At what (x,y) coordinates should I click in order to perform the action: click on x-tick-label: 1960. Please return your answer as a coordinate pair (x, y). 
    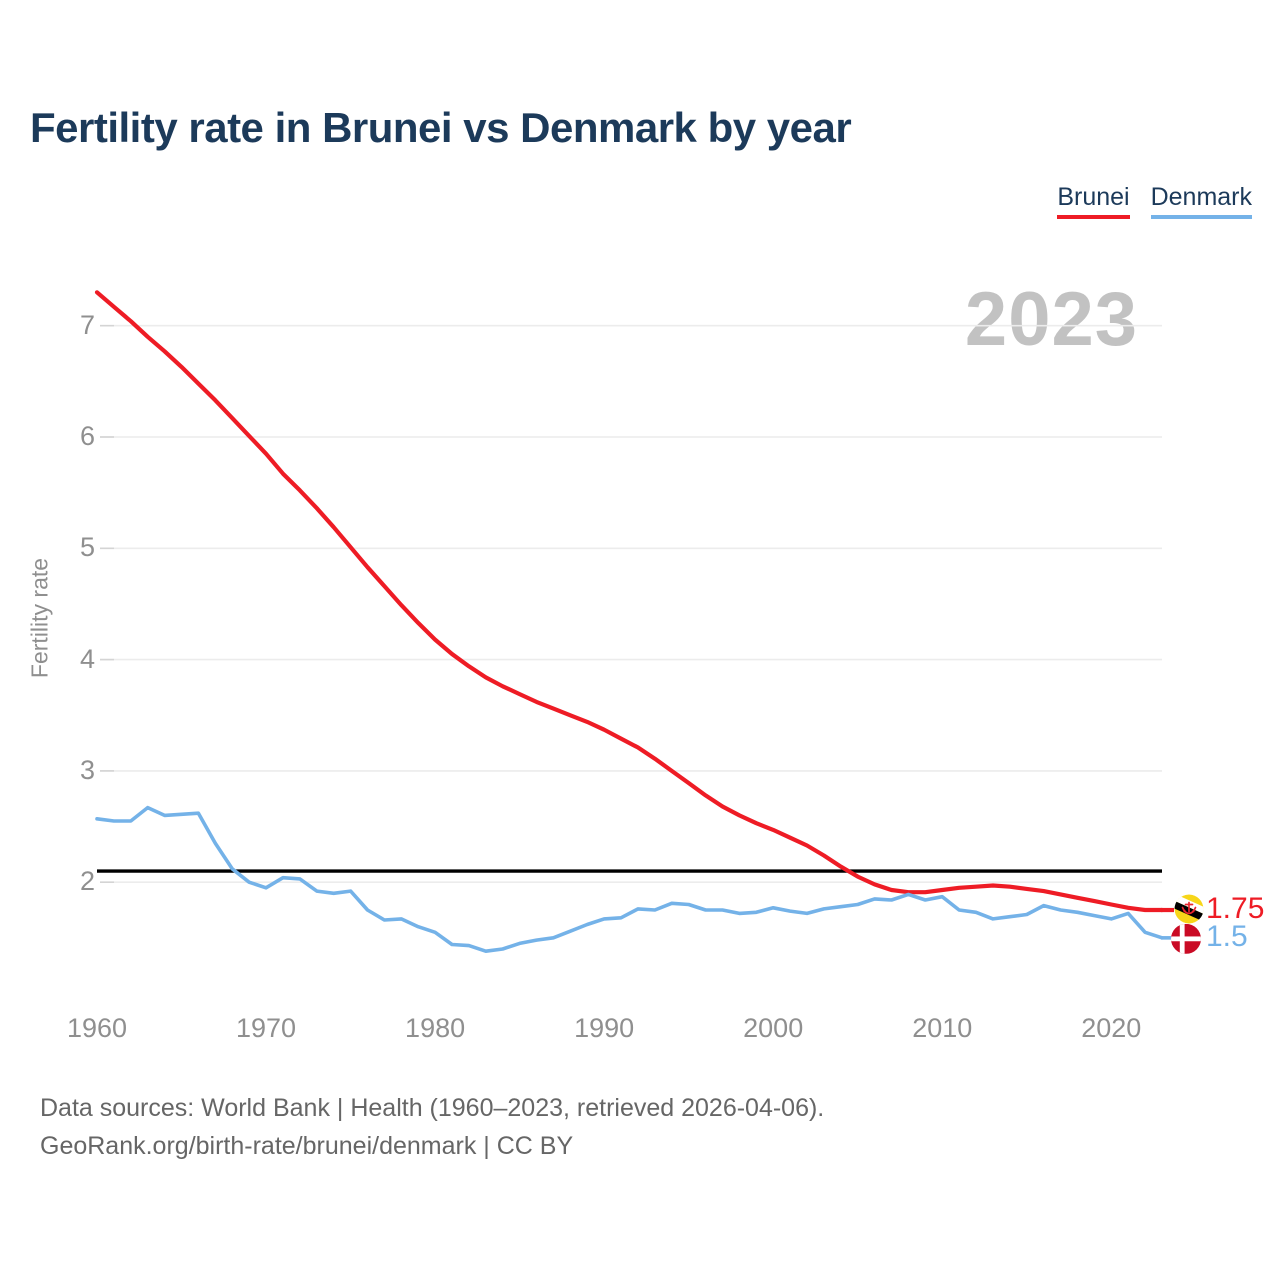
    Looking at the image, I should click on (97, 1028).